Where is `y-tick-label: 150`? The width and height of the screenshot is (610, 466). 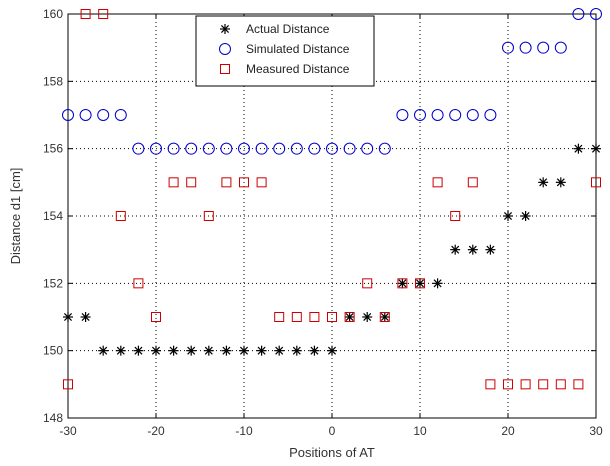
y-tick-label: 150 is located at coordinates (53, 351).